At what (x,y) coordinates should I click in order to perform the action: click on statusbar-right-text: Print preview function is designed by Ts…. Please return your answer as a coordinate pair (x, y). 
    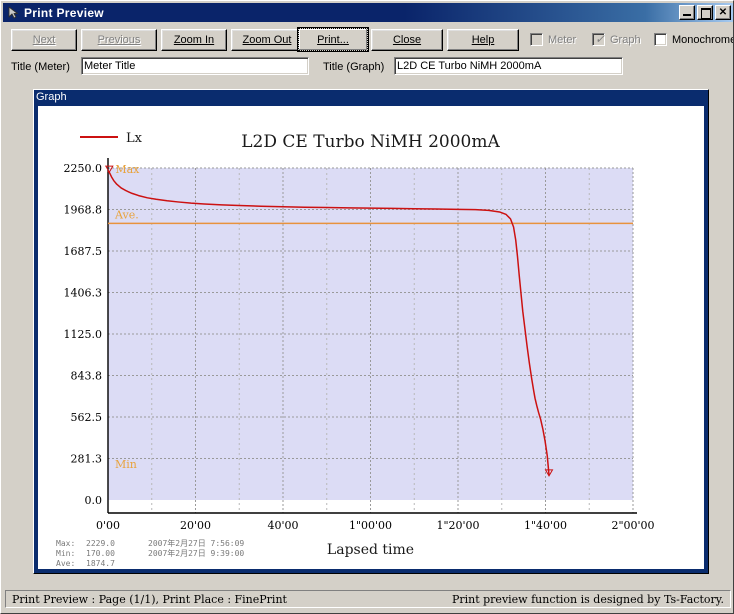
    Looking at the image, I should click on (587, 599).